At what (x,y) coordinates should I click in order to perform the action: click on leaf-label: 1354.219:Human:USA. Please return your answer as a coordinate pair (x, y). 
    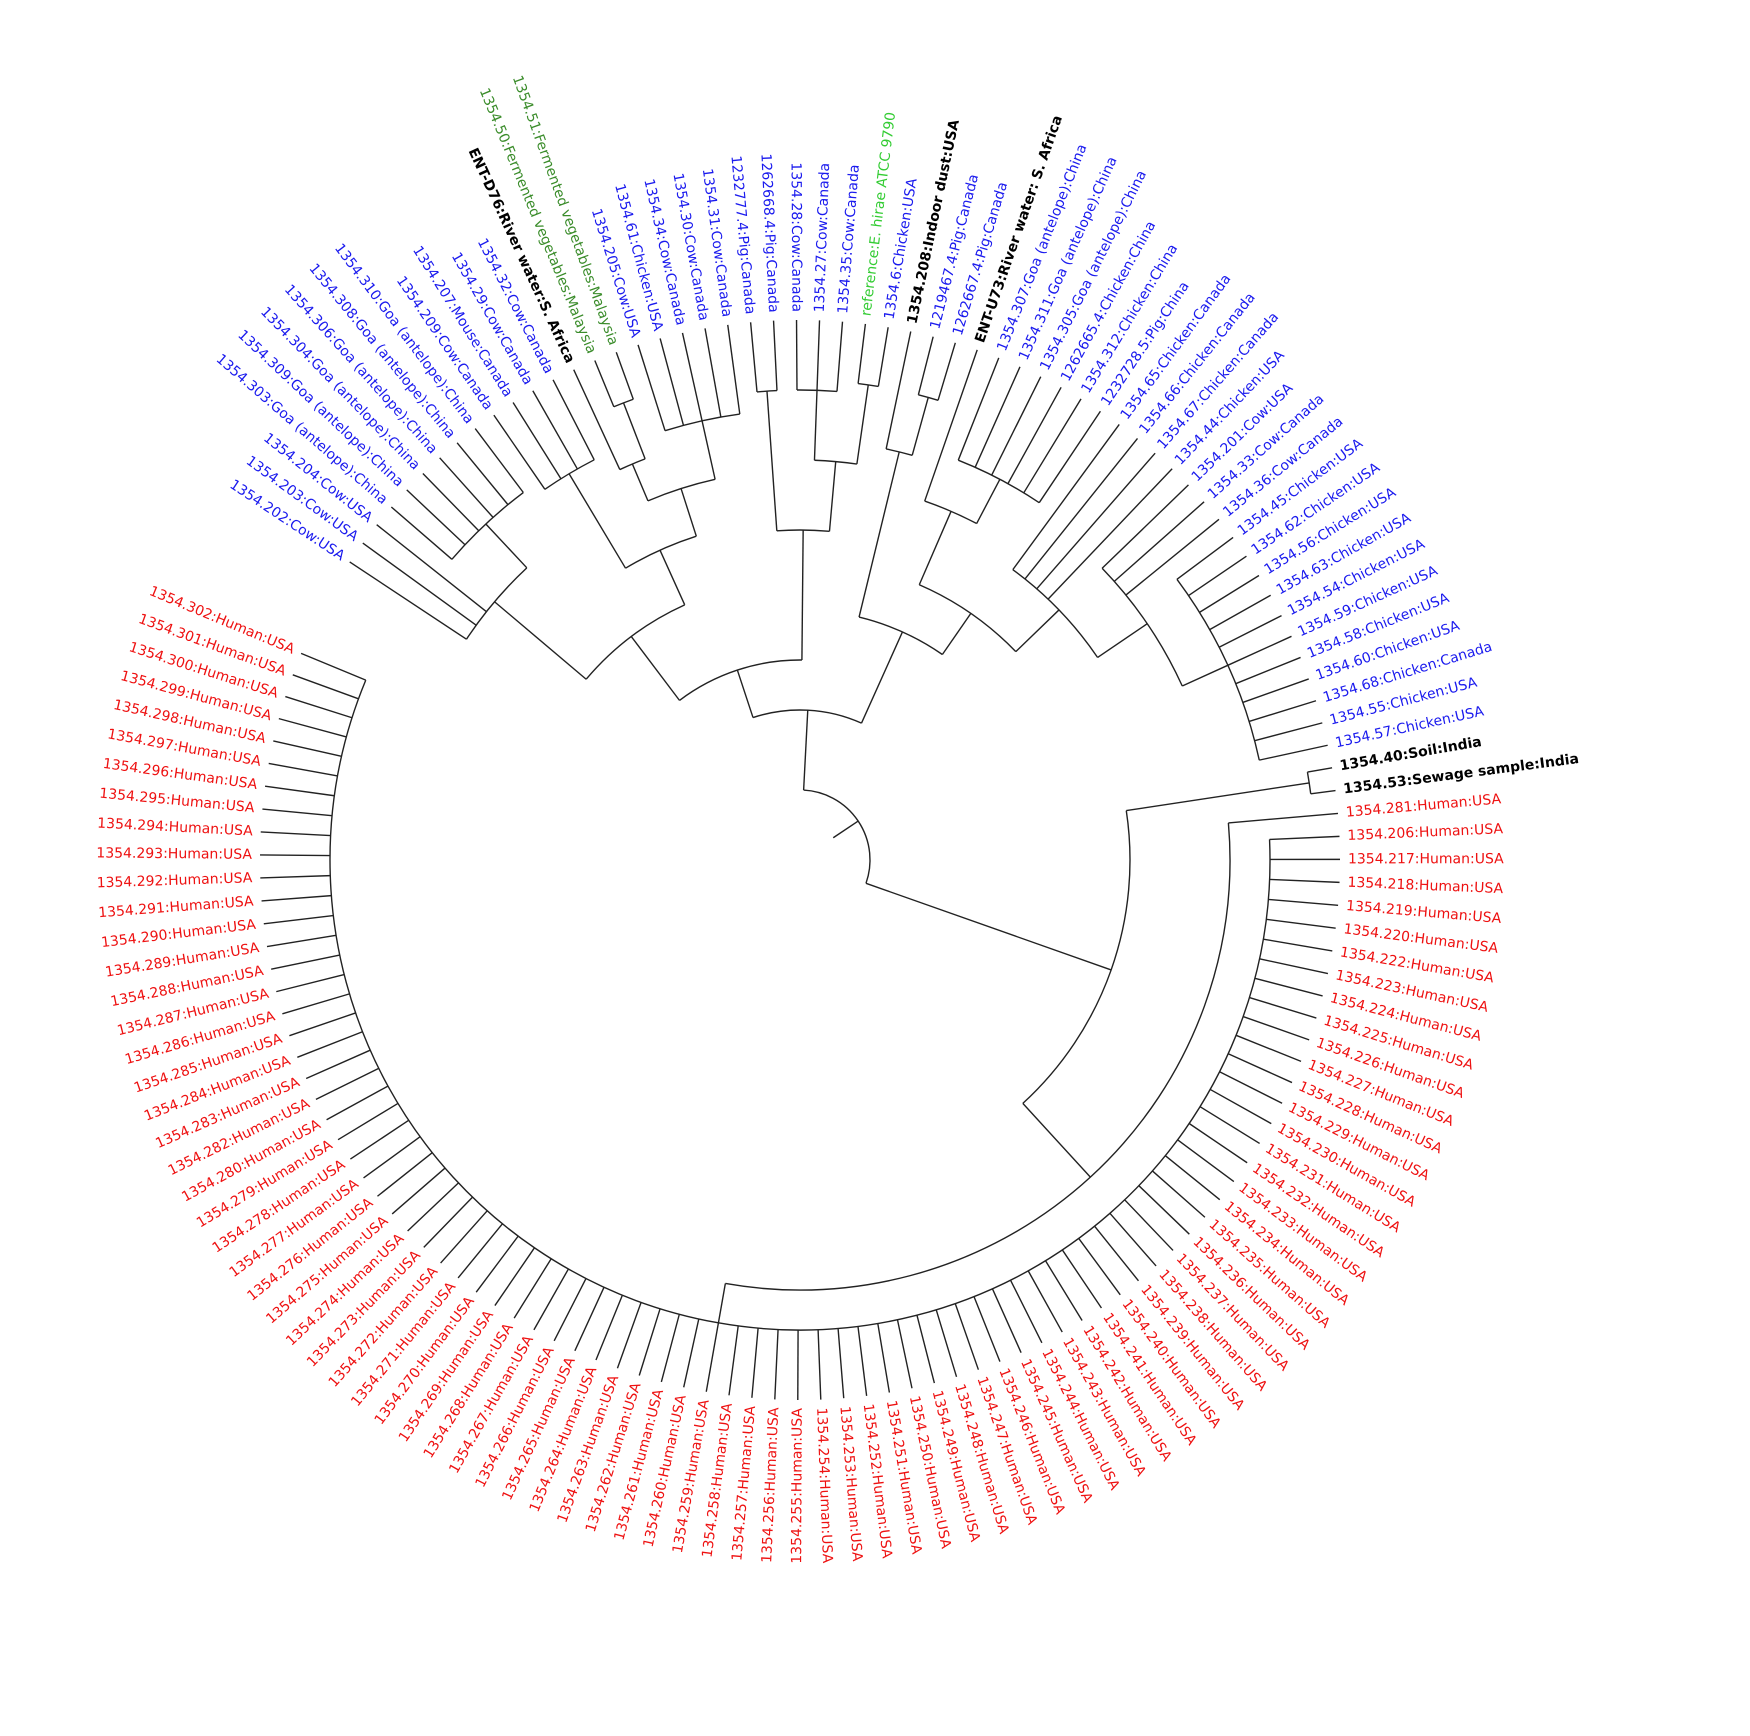
    Looking at the image, I should click on (1423, 912).